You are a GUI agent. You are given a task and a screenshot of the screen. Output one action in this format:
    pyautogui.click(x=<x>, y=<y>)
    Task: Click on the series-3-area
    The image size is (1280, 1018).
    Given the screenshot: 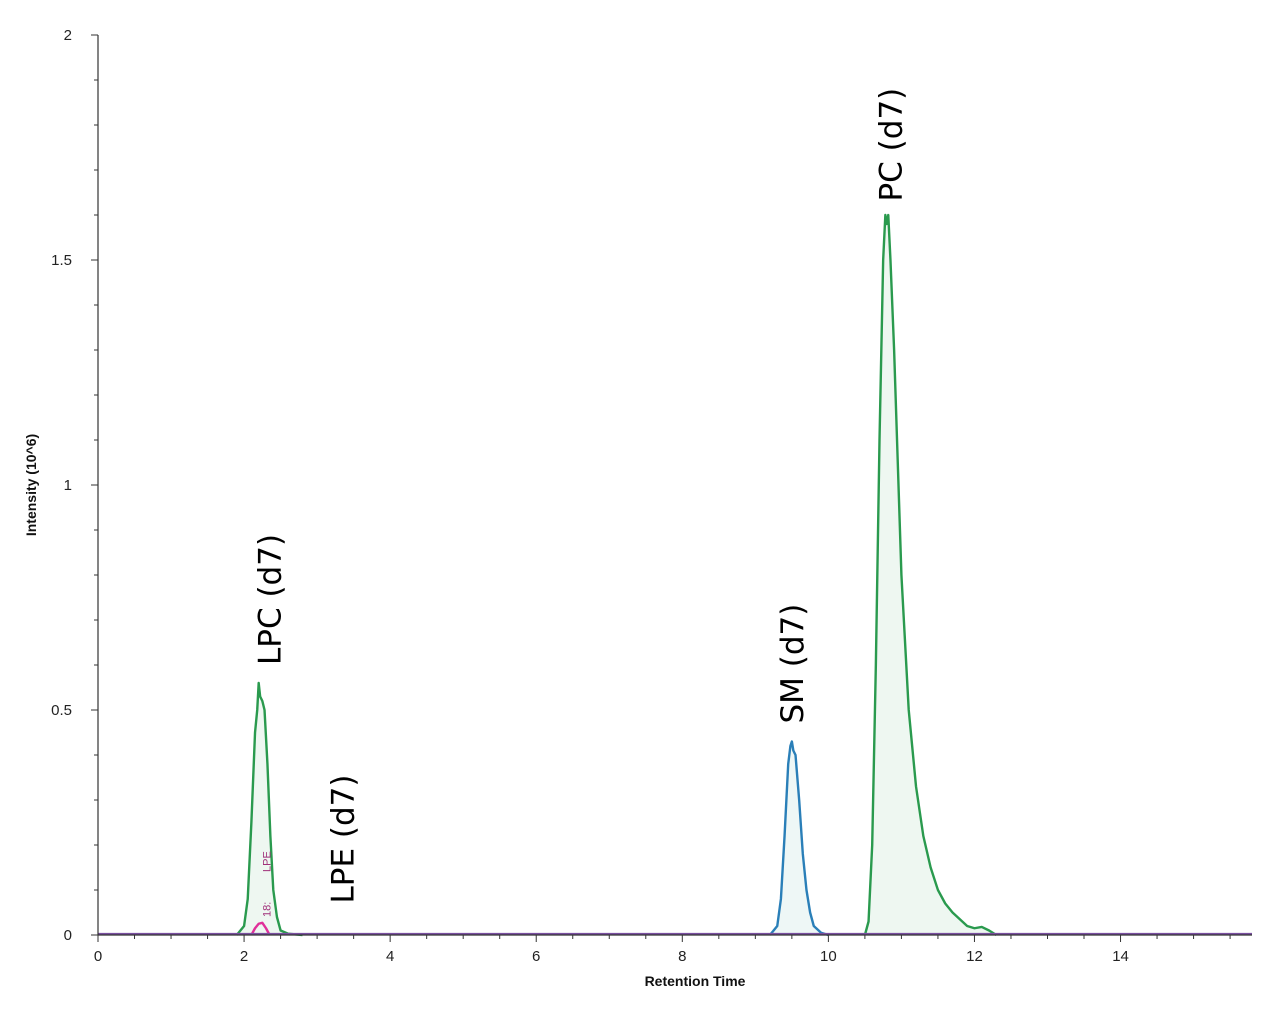 What is the action you would take?
    pyautogui.click(x=930, y=575)
    